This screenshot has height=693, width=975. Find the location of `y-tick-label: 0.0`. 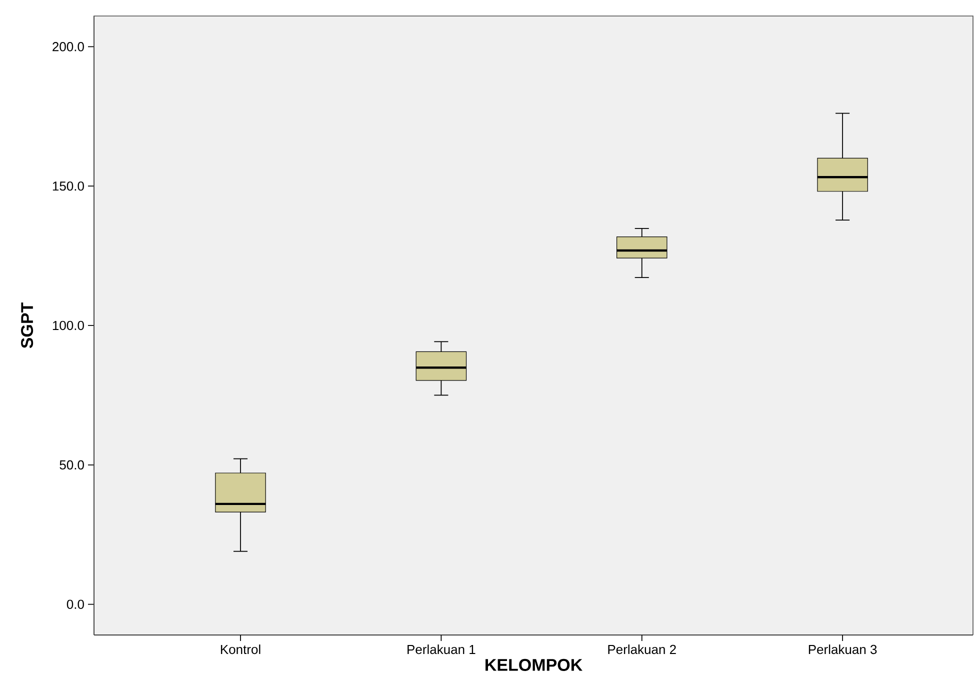

y-tick-label: 0.0 is located at coordinates (75, 604).